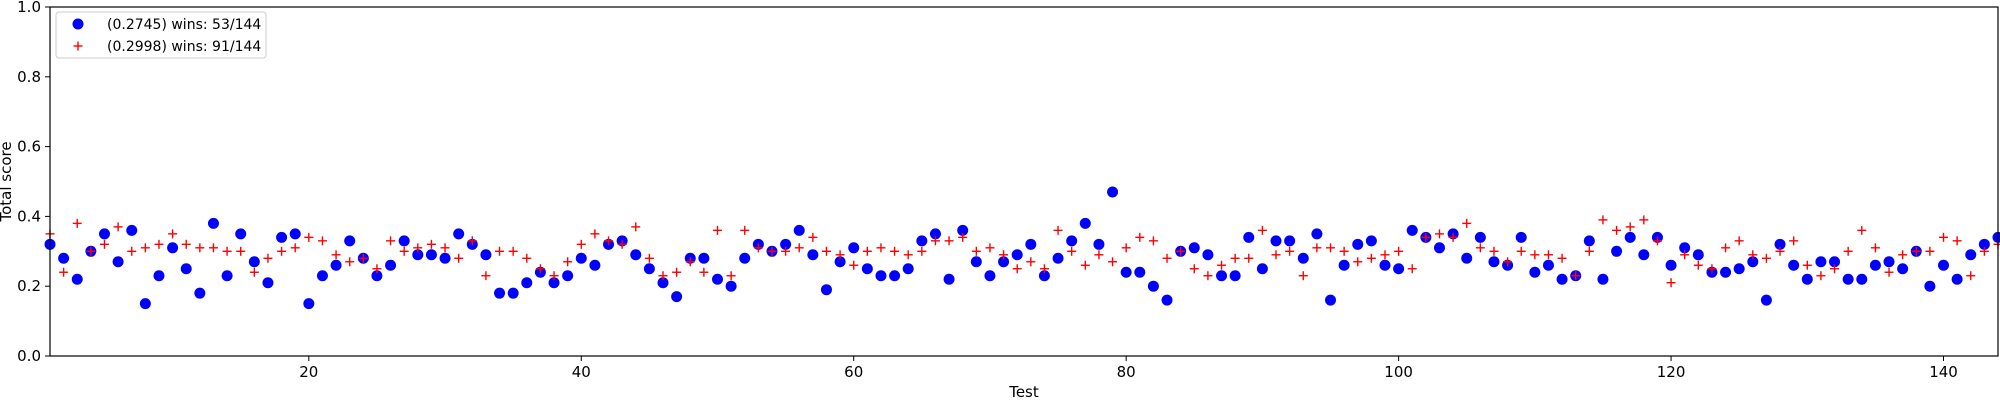  I want to click on legend-box, so click(161, 35).